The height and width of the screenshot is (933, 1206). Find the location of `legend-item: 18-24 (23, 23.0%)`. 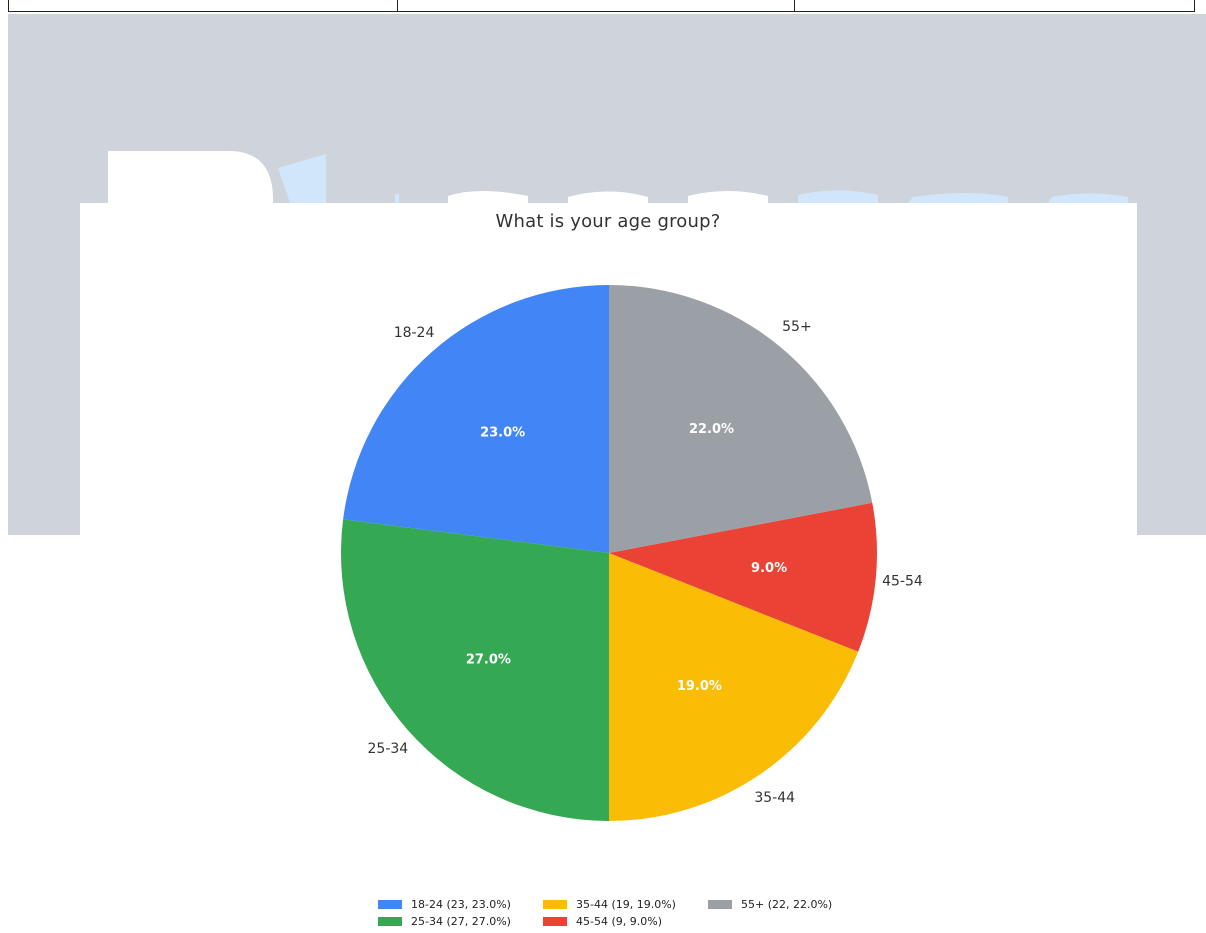

legend-item: 18-24 (23, 23.0%) is located at coordinates (460, 904).